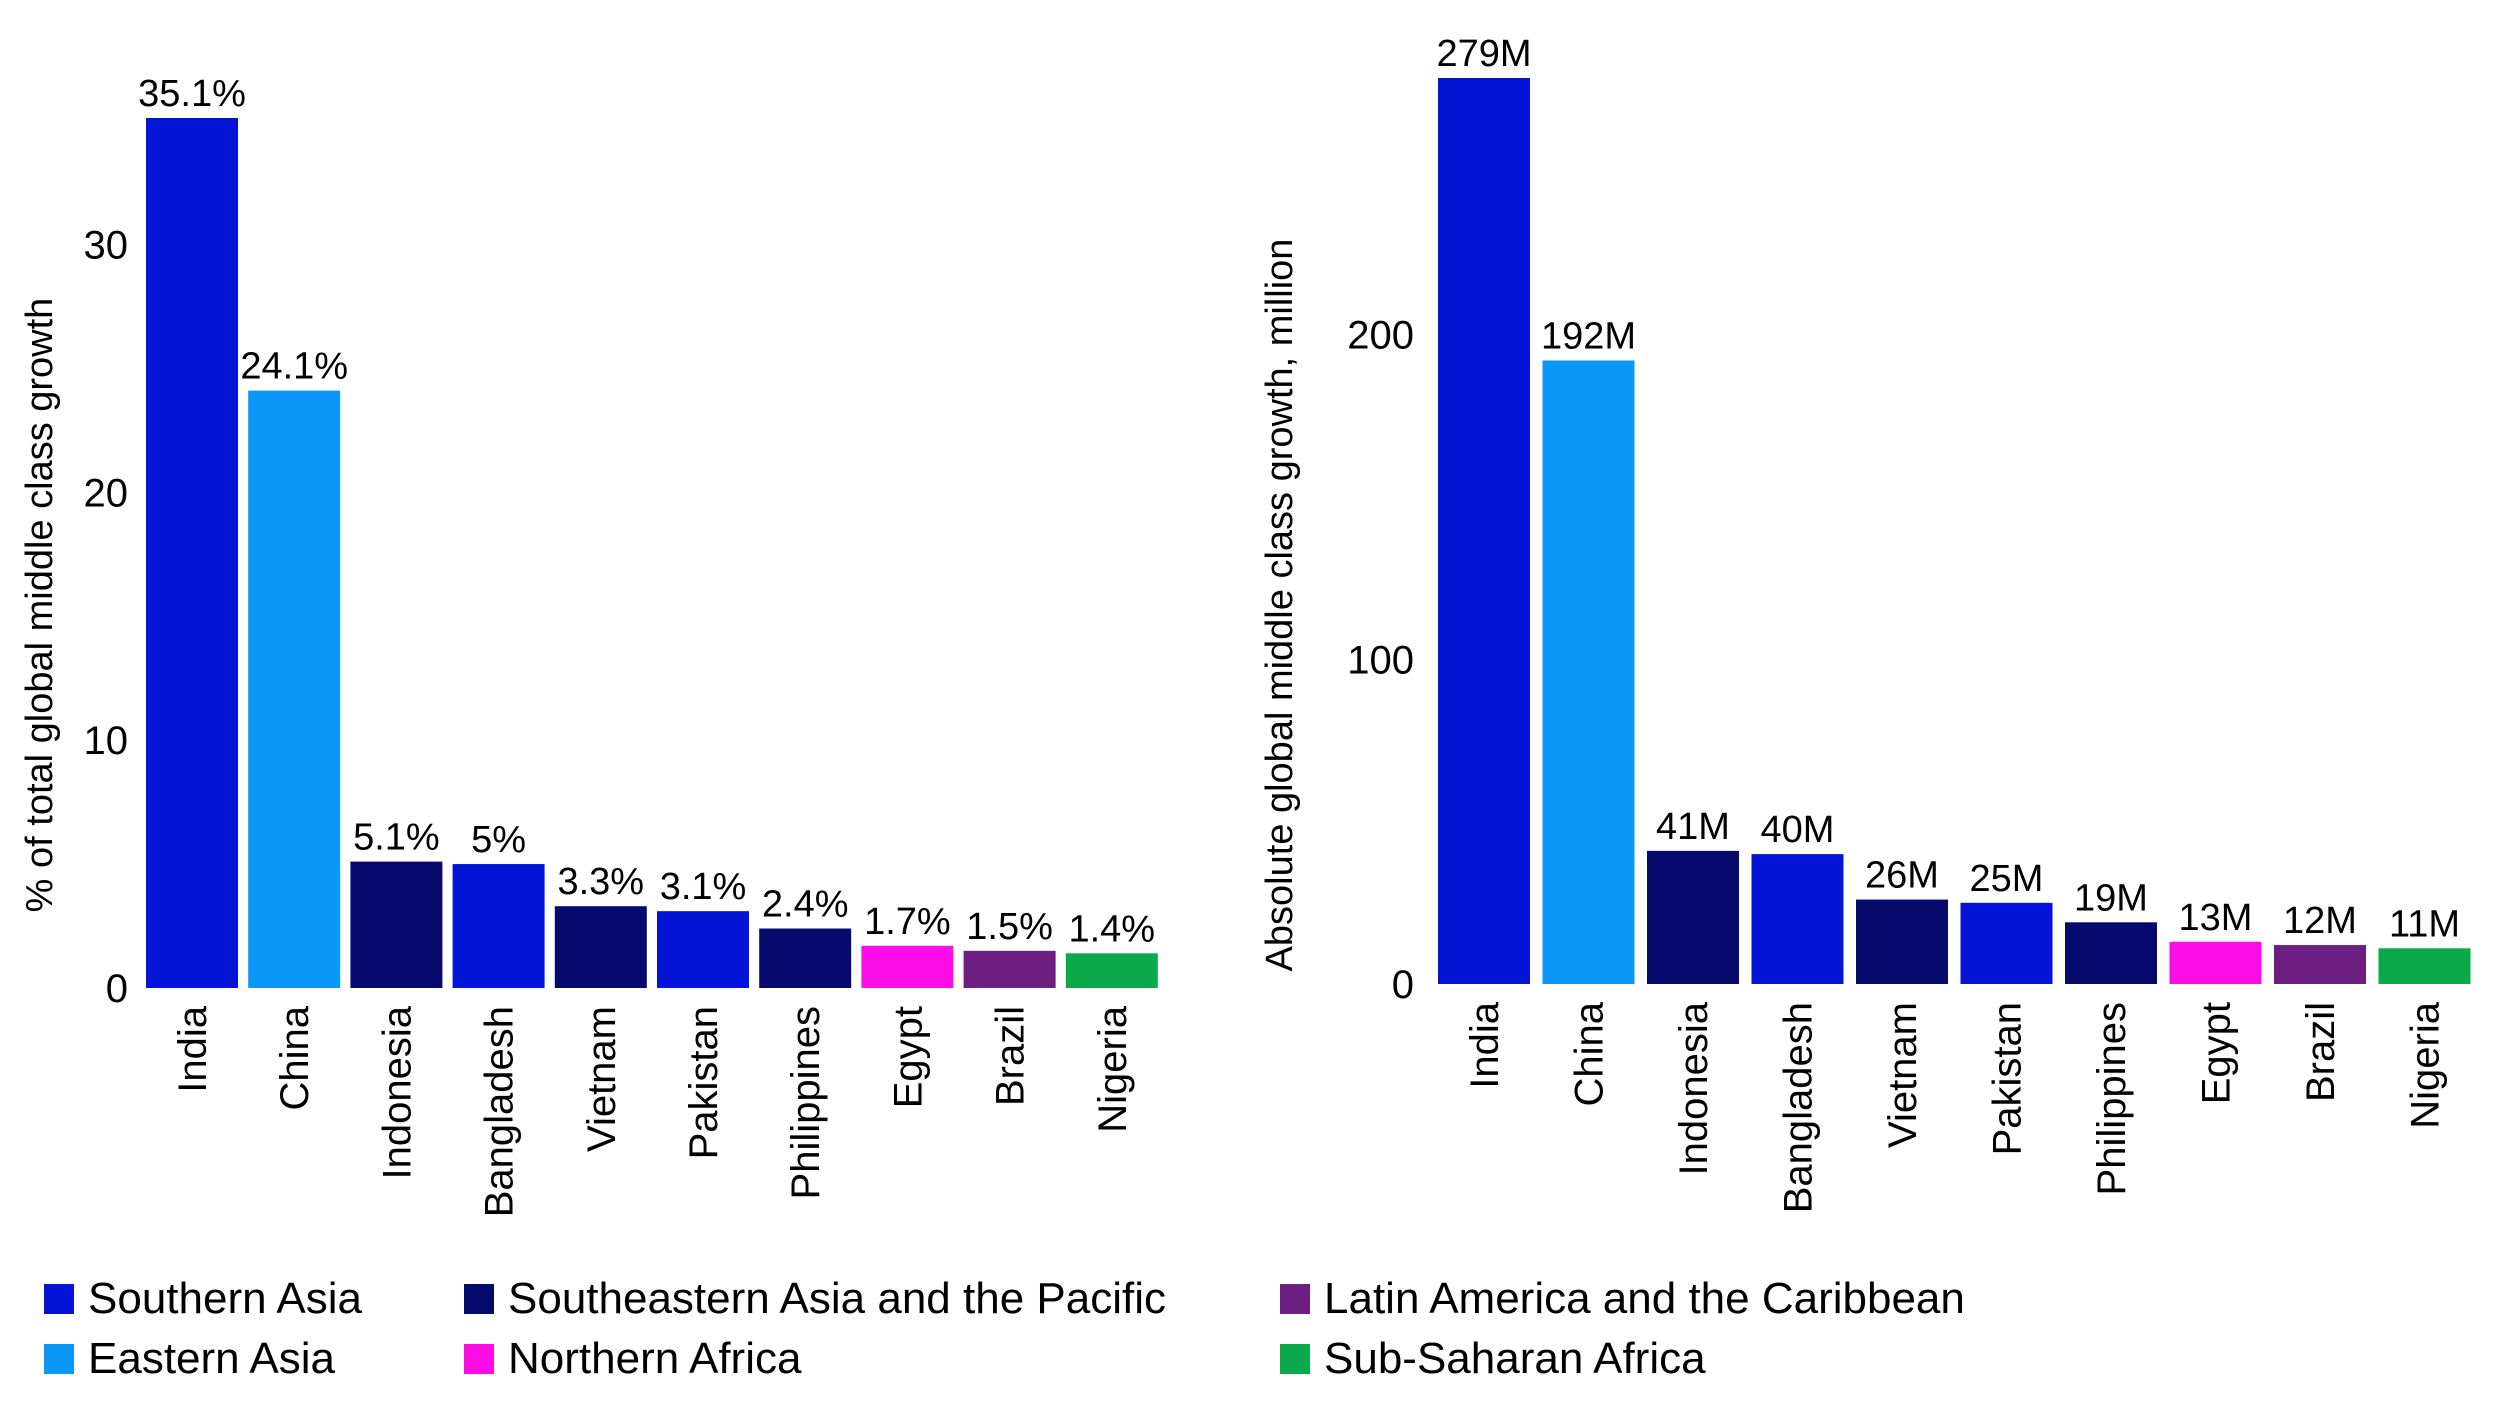  What do you see at coordinates (106, 741) in the screenshot?
I see `y-tick-label: 10` at bounding box center [106, 741].